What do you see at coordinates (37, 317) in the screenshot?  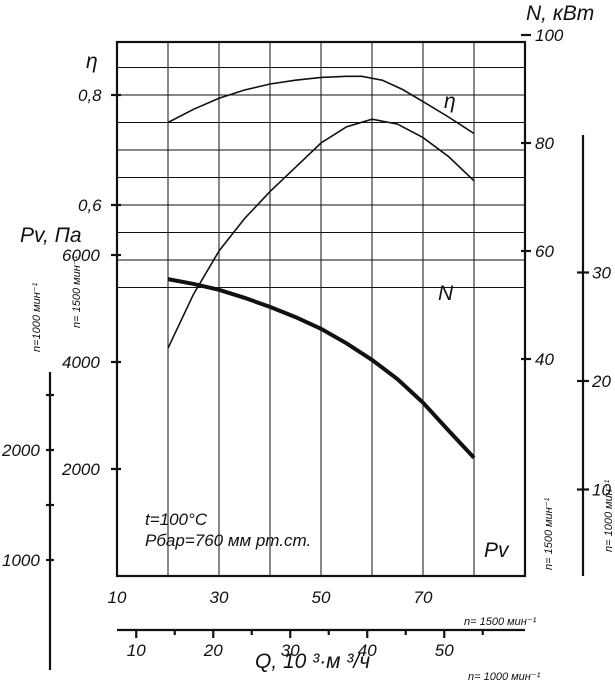 I see `pv-axis-1000-speed-label: n=1000 мин⁻¹` at bounding box center [37, 317].